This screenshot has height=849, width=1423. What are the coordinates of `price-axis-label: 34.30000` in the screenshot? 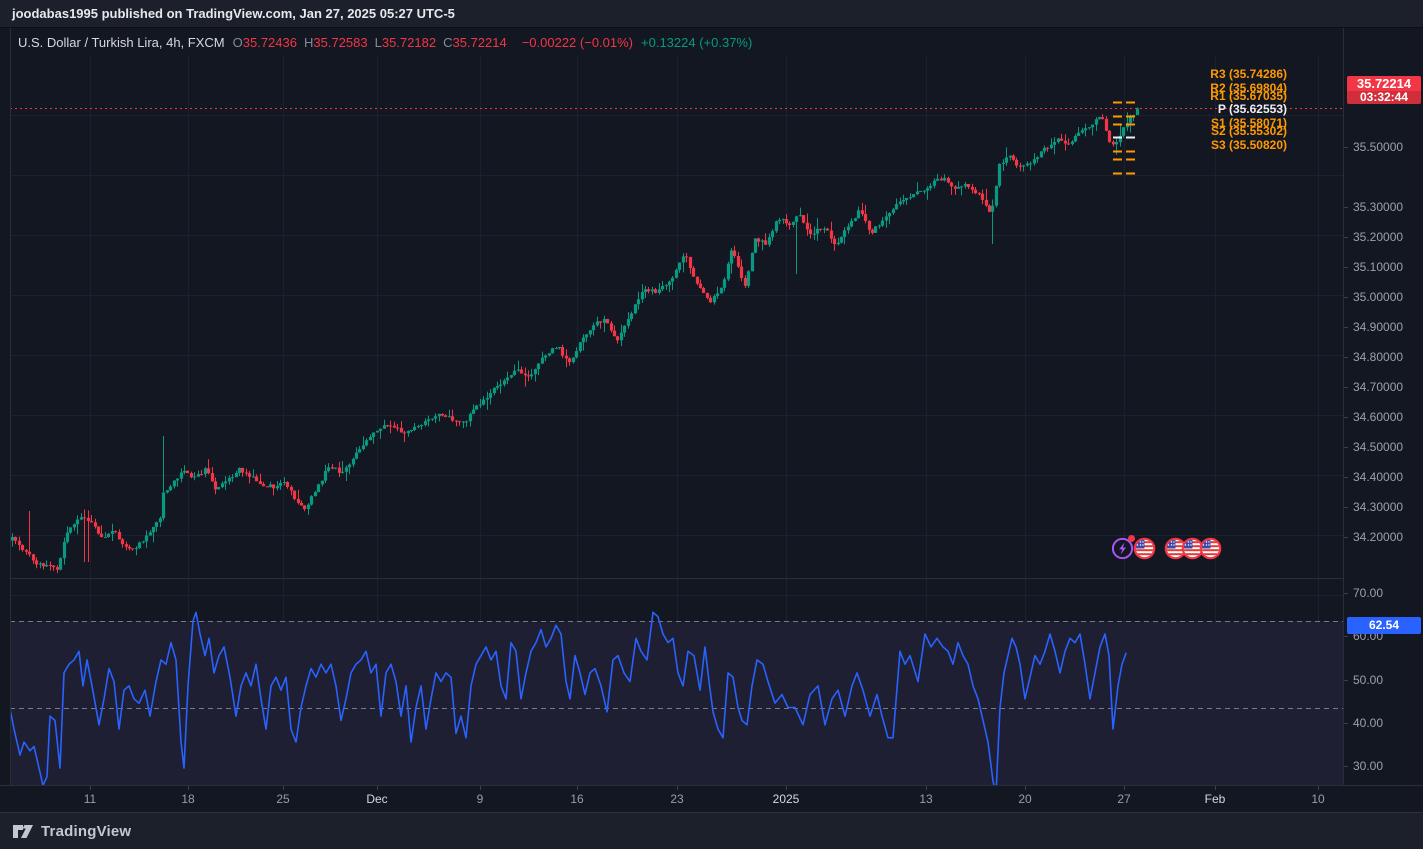 It's located at (1378, 507).